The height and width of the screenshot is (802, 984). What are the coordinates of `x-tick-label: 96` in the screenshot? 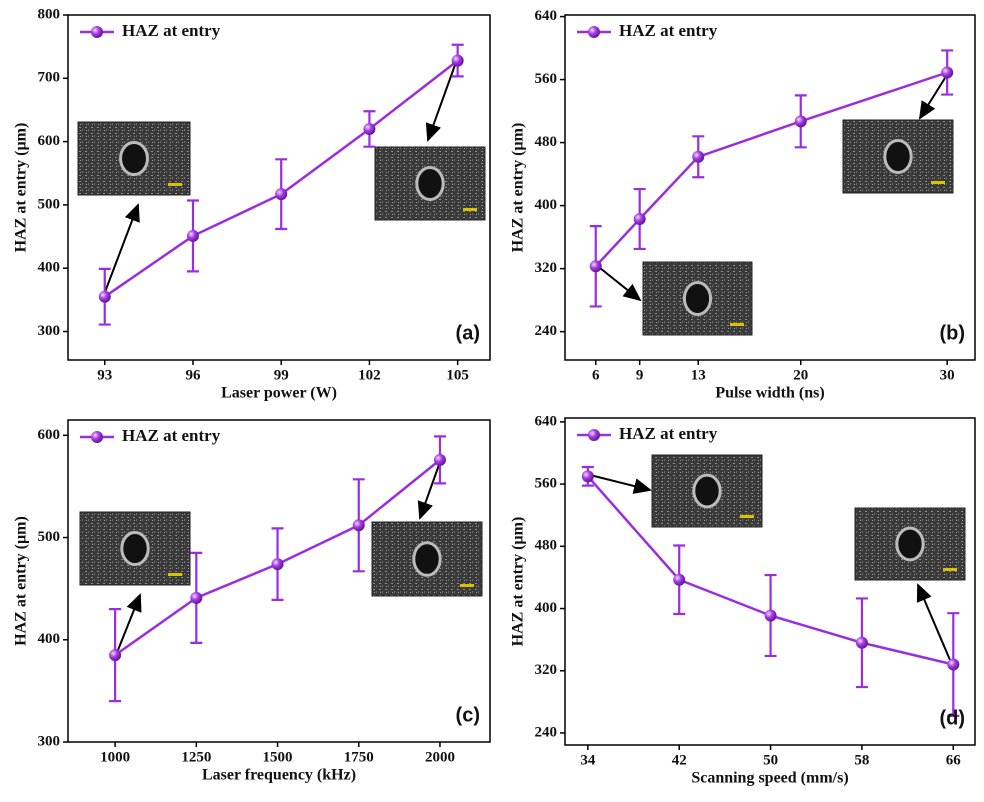 It's located at (193, 375).